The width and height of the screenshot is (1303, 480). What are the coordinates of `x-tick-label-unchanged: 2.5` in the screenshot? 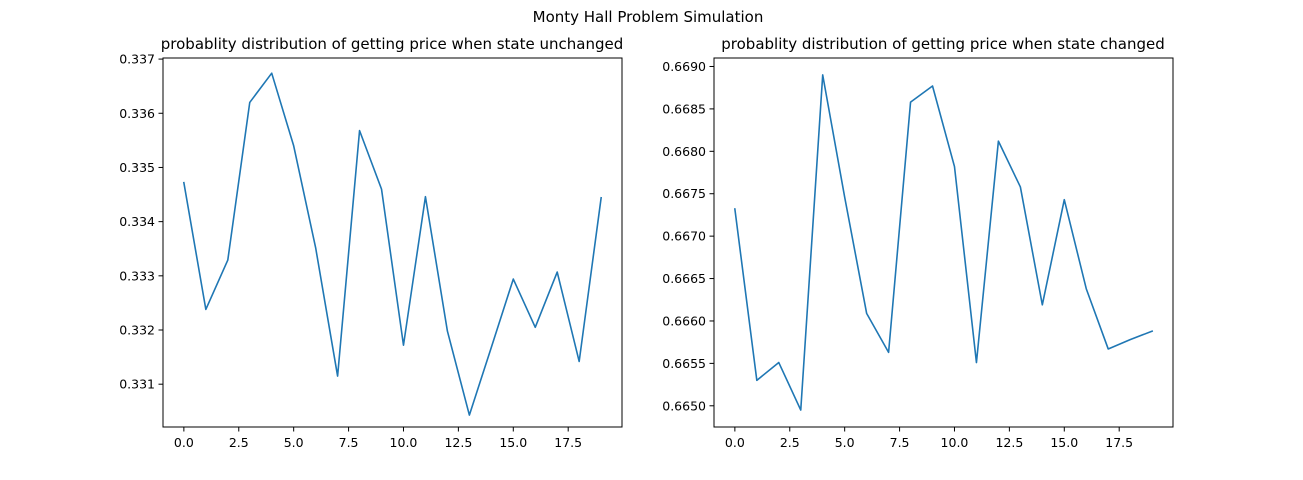 It's located at (239, 442).